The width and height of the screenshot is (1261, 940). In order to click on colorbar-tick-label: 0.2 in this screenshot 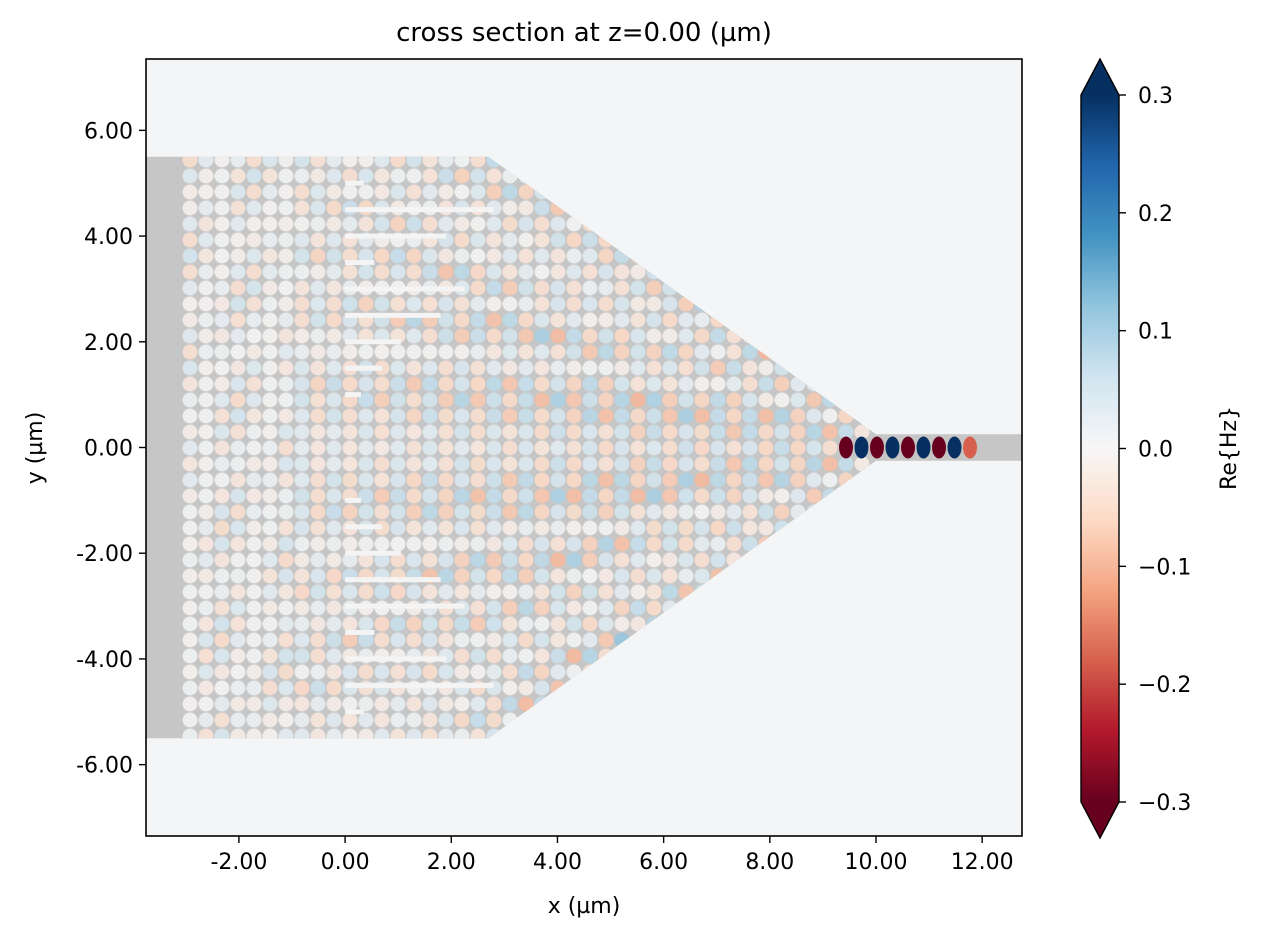, I will do `click(1155, 214)`.